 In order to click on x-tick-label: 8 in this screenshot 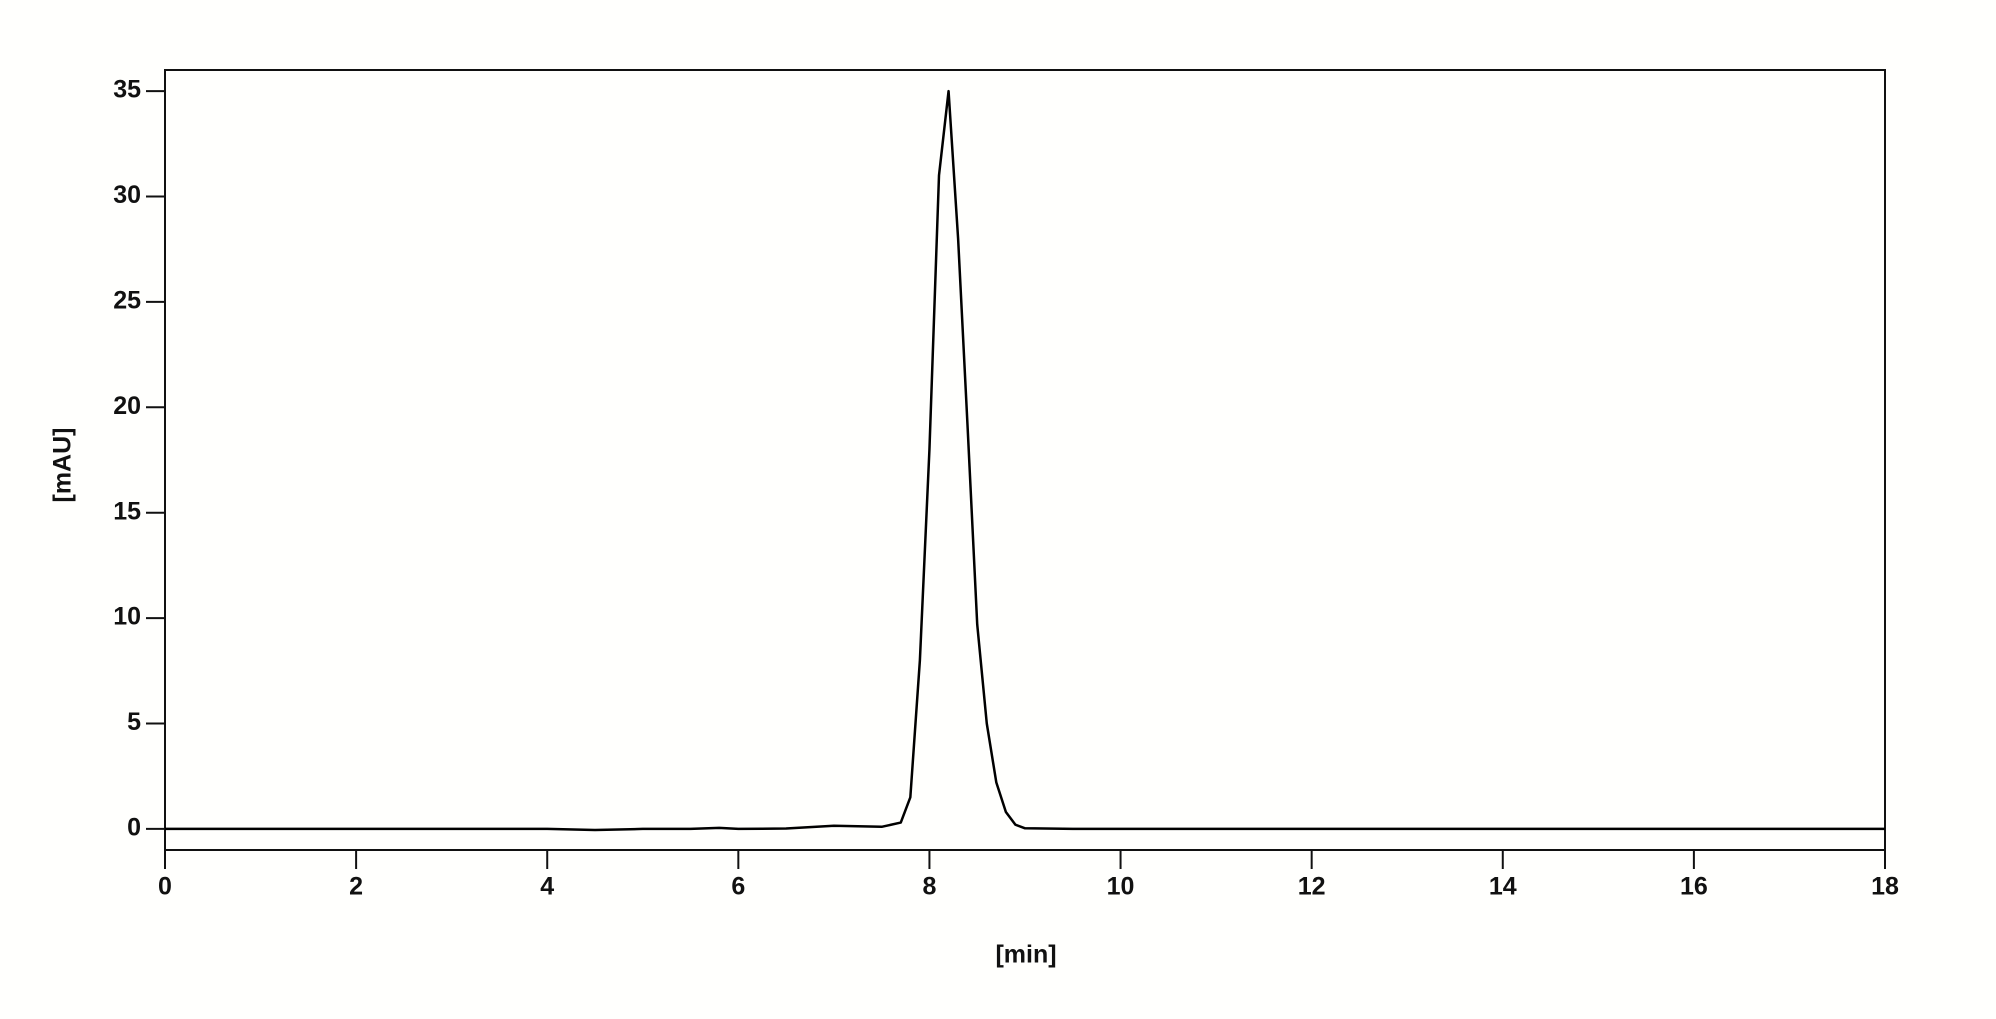, I will do `click(929, 887)`.